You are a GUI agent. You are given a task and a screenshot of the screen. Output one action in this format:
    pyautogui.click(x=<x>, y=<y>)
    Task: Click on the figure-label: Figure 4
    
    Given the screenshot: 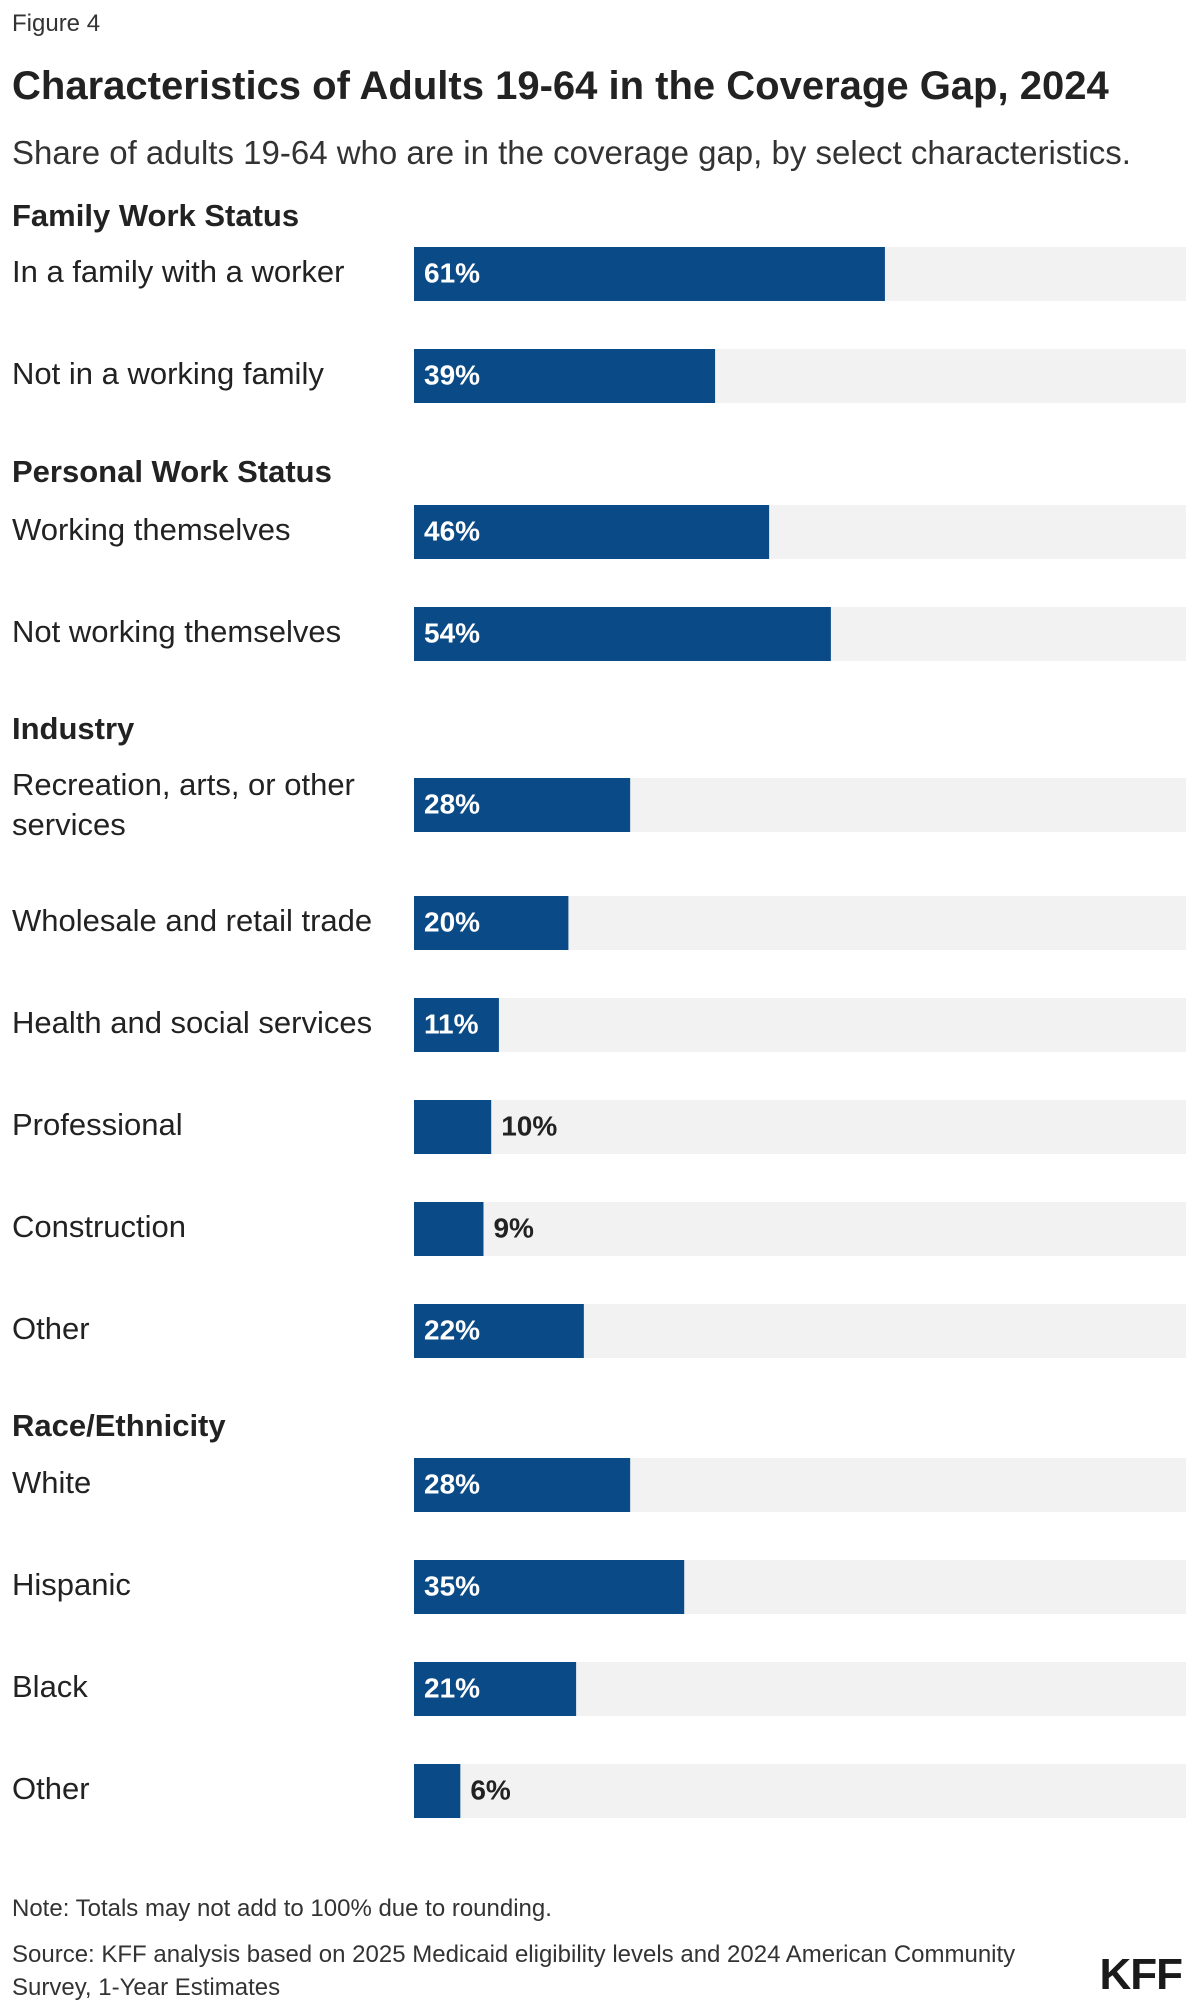 What is the action you would take?
    pyautogui.click(x=56, y=23)
    